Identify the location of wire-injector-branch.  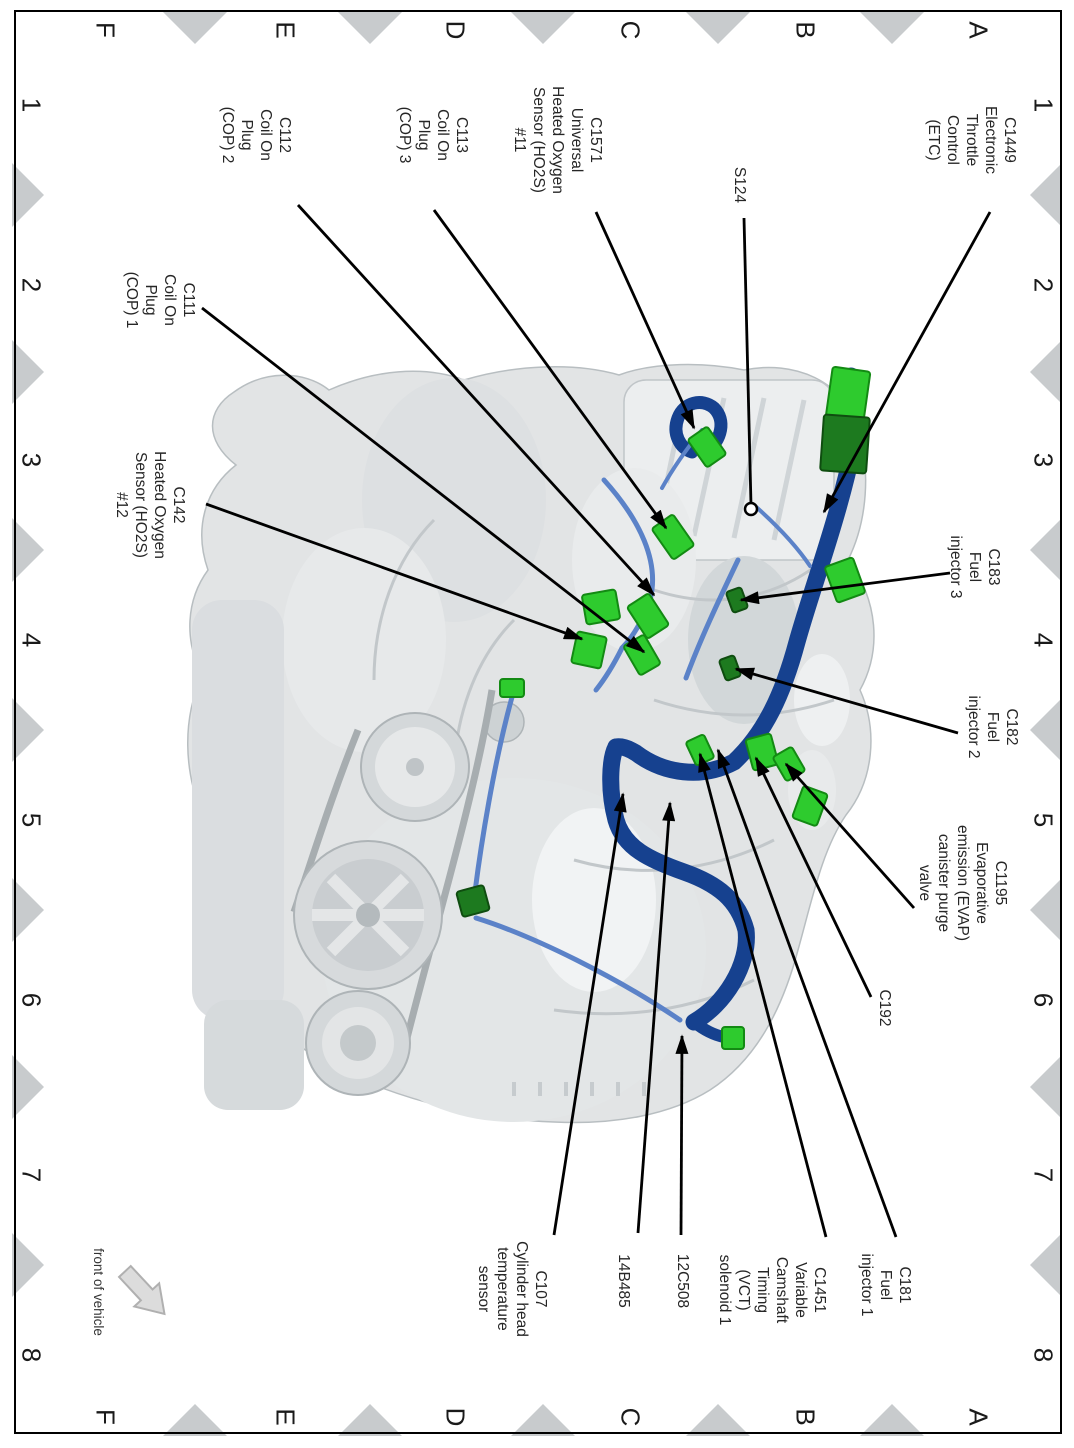
(712, 619).